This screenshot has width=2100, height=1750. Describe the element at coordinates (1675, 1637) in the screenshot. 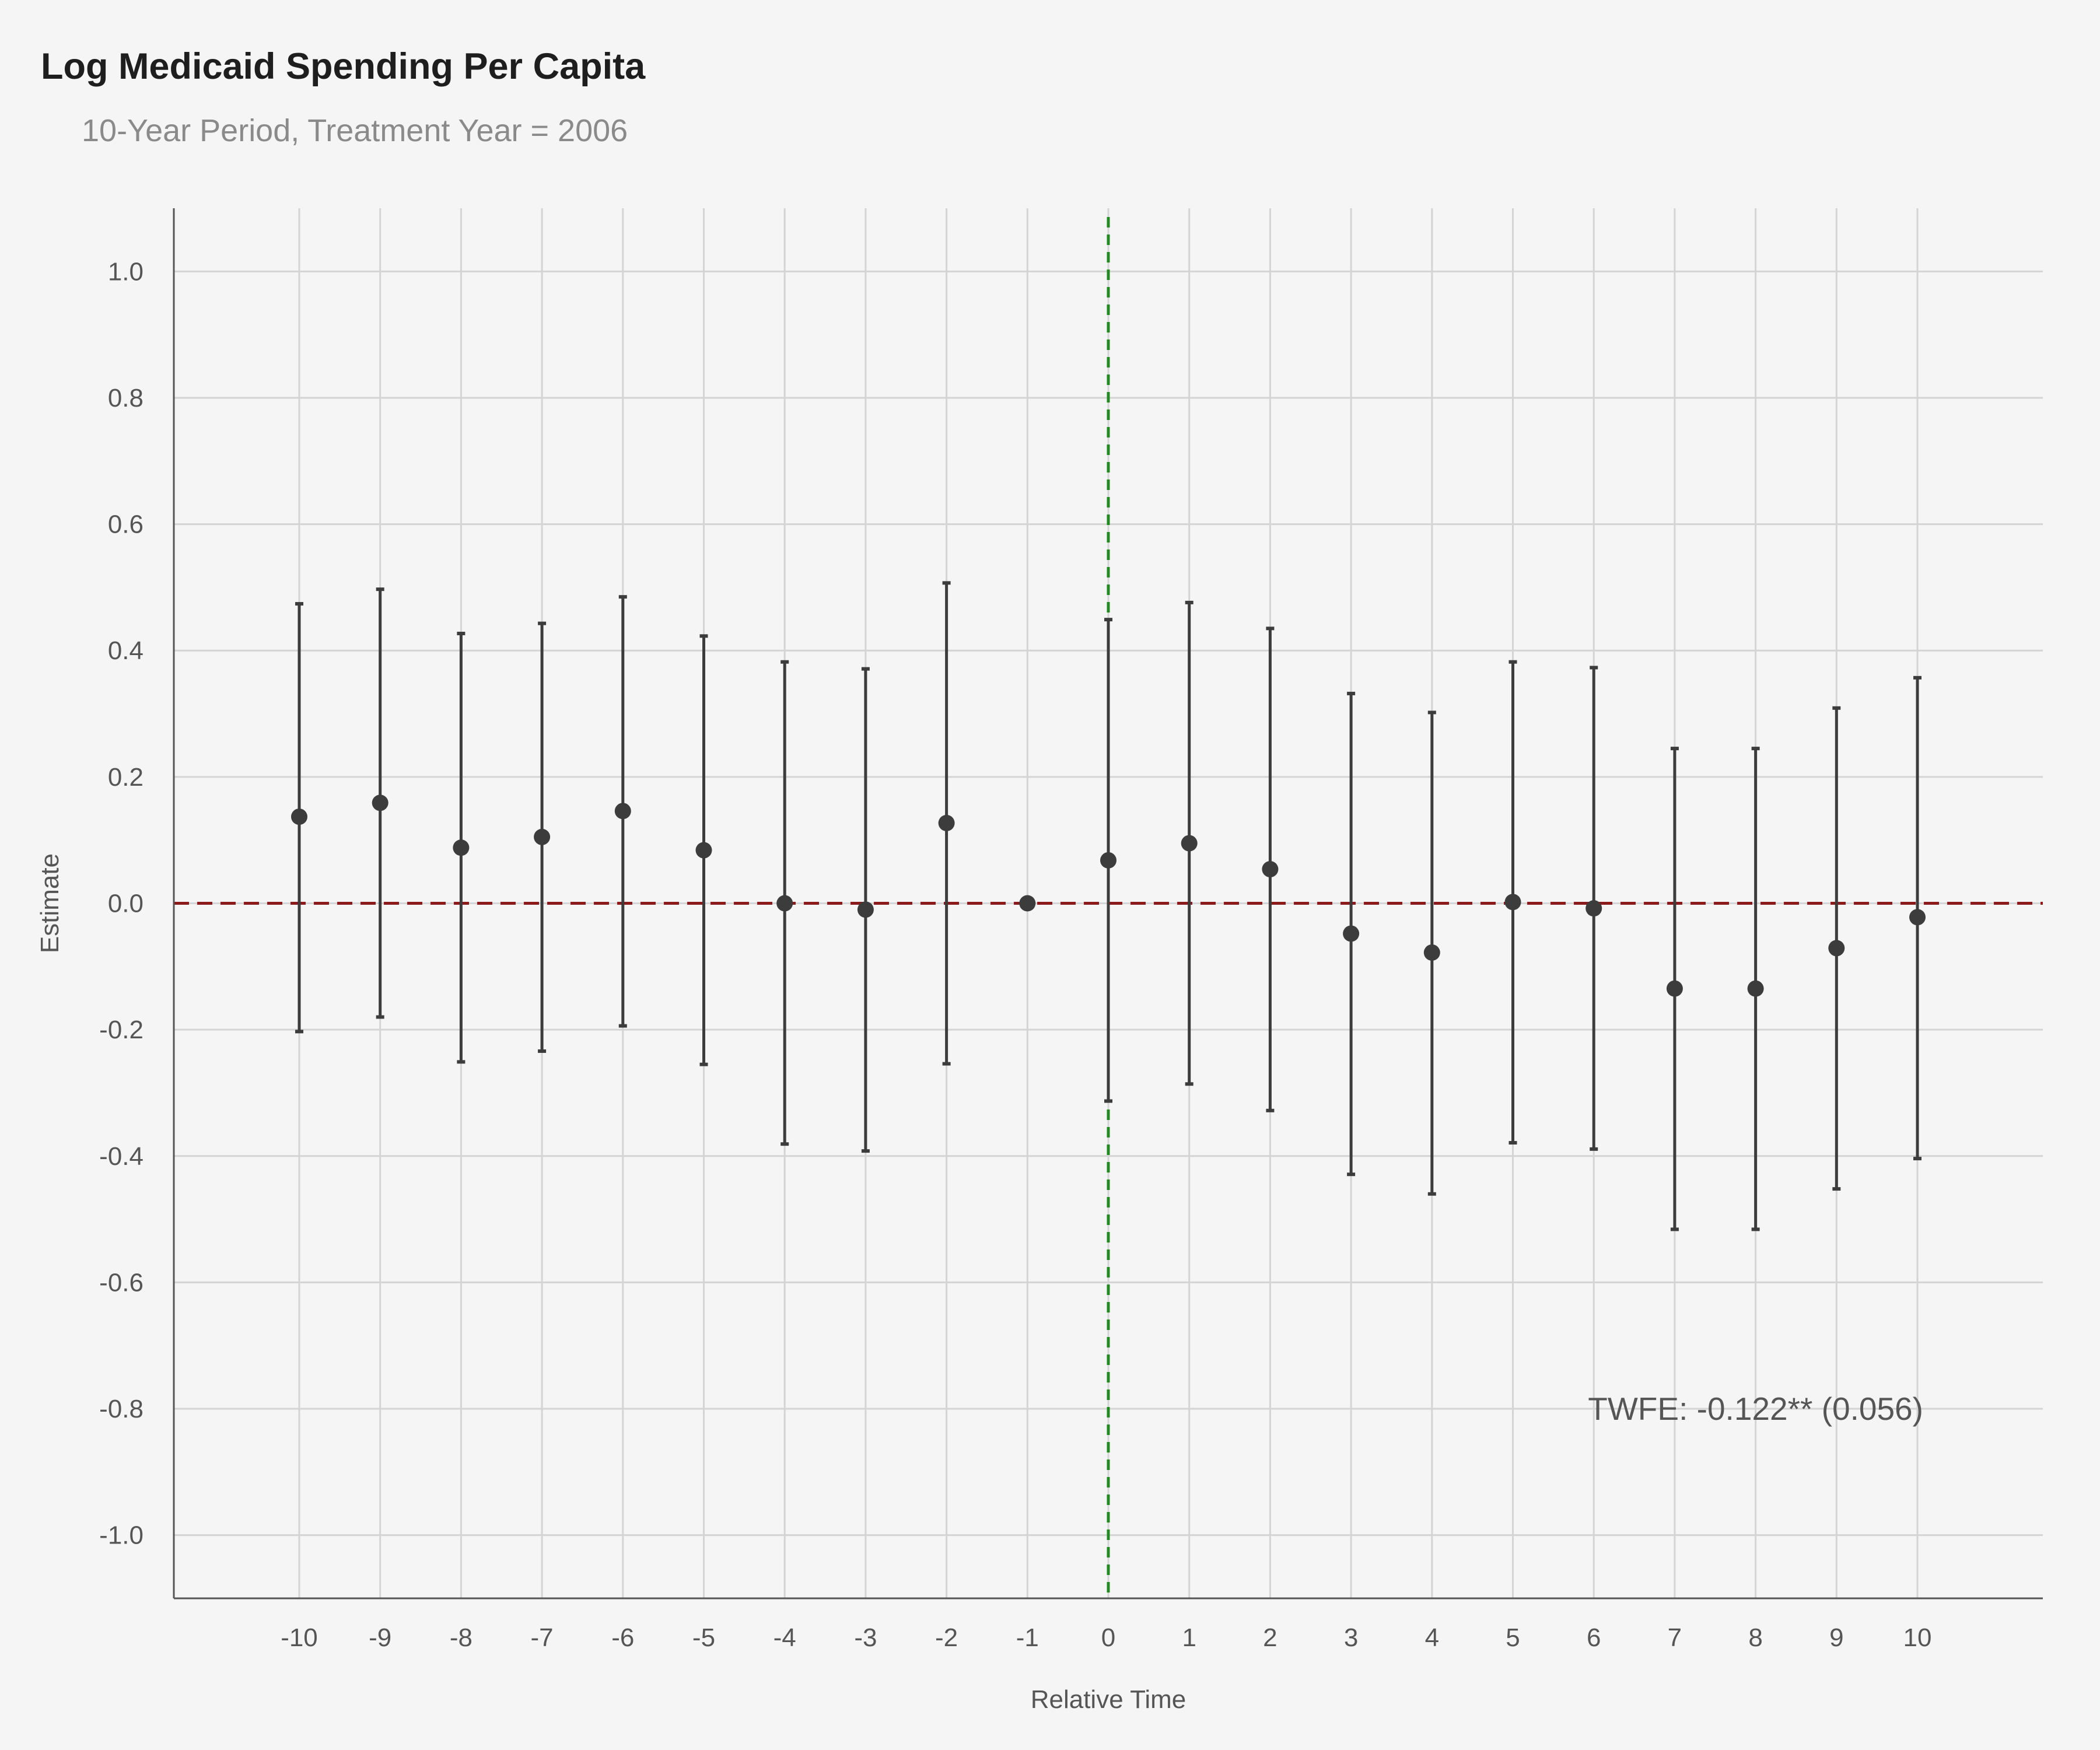

I see `x-tick-label: 7` at that location.